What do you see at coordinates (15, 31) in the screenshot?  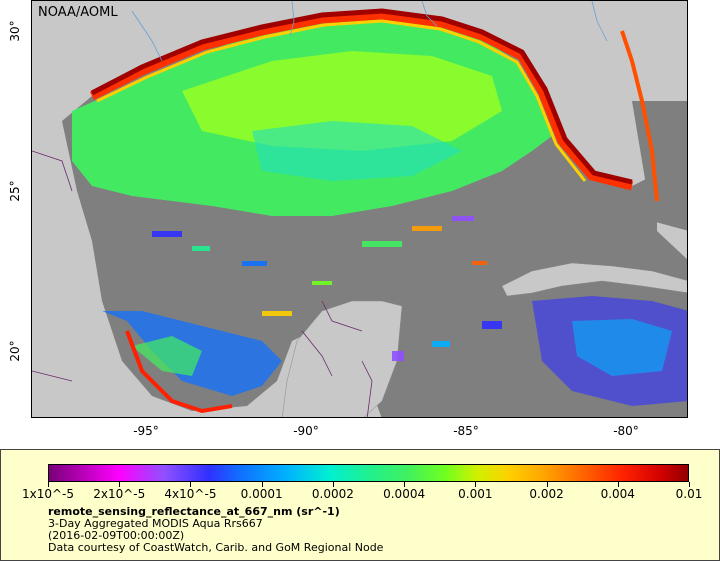 I see `lat-tick-label: 30°` at bounding box center [15, 31].